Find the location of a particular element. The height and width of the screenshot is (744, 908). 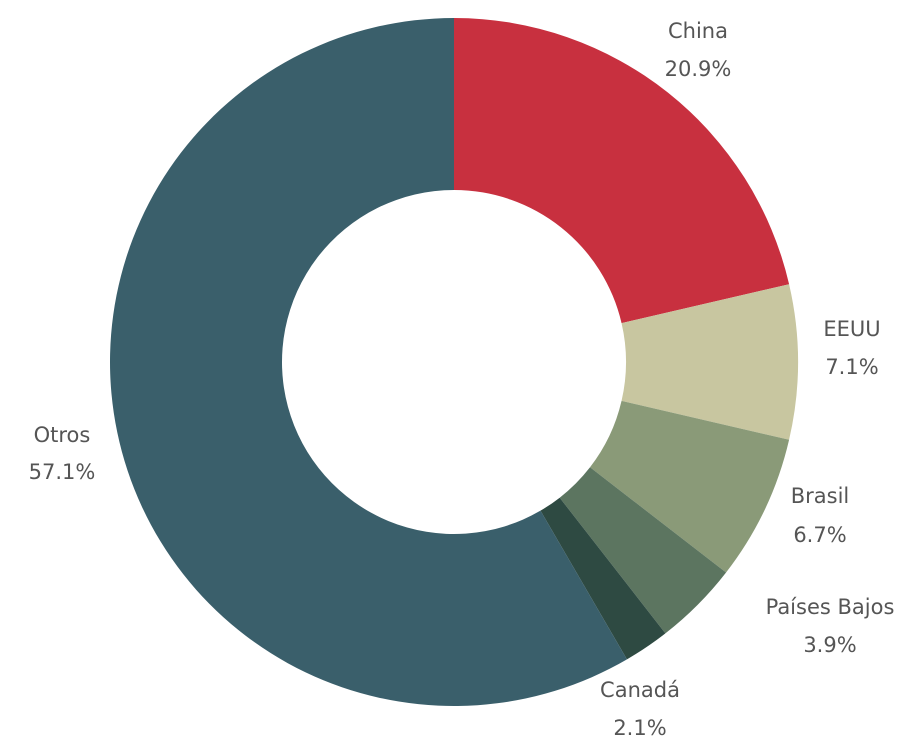

label-otros-value: 57.1% is located at coordinates (62, 472).